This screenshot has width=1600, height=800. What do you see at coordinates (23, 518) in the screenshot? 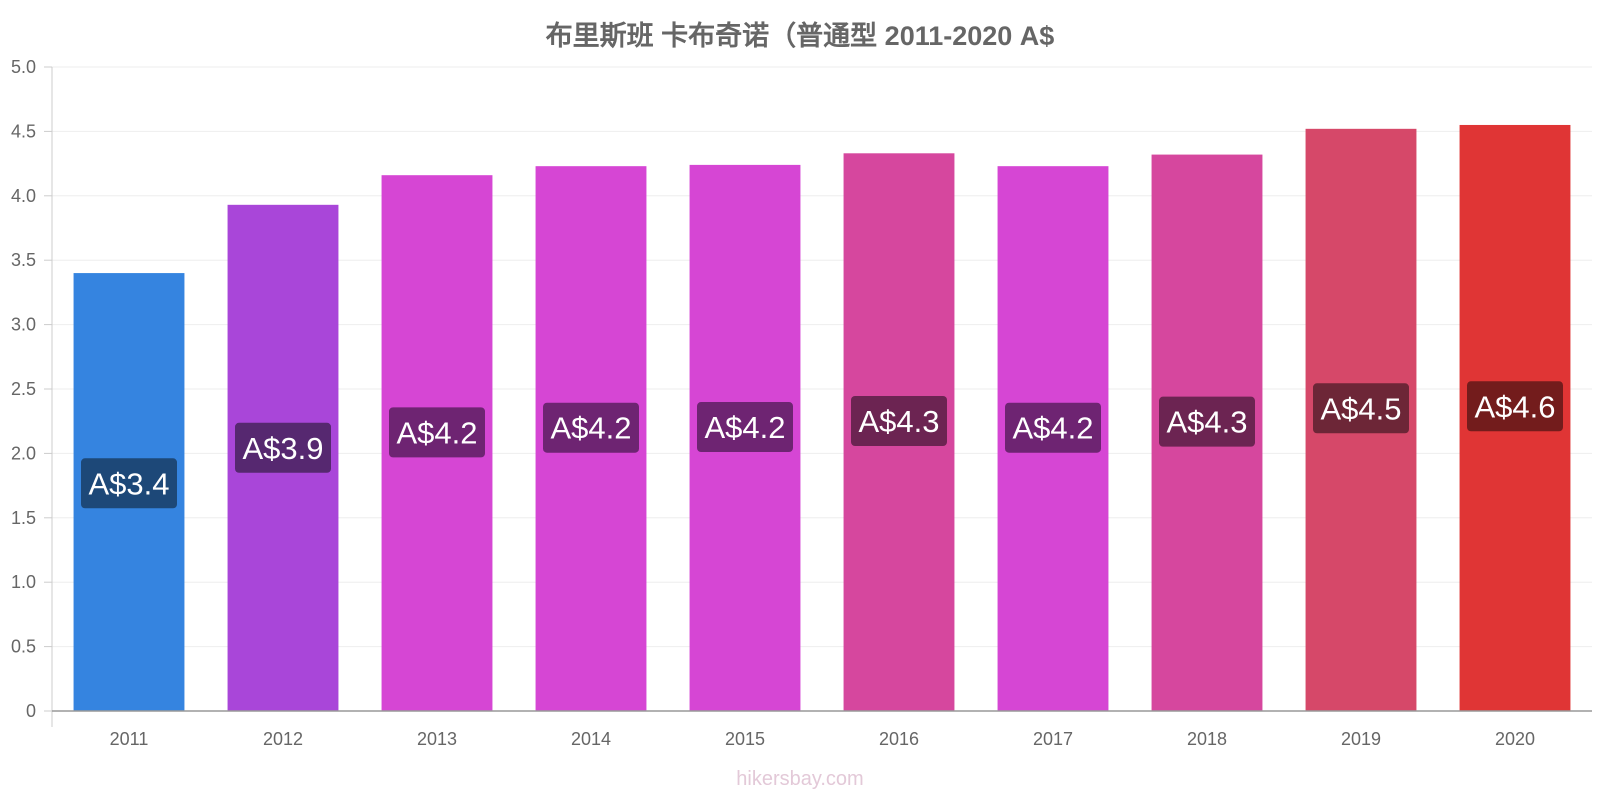
I see `y-tick-label: 1.5` at bounding box center [23, 518].